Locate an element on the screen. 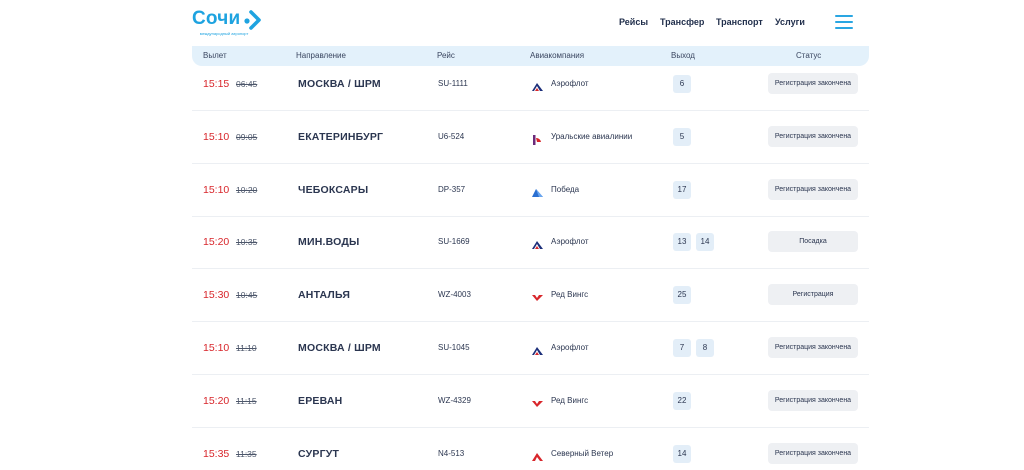 This screenshot has height=470, width=1024. logo-subtitle: международный аэропорт is located at coordinates (224, 33).